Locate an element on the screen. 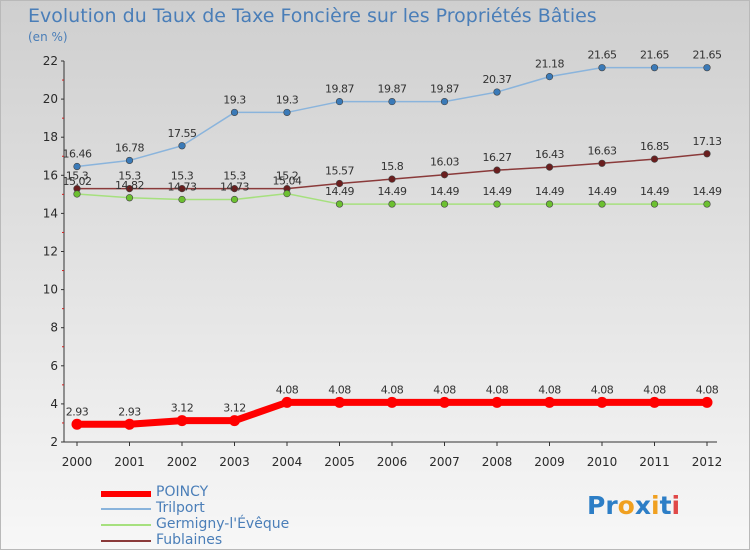 The image size is (750, 550). y-tick-label: 2 is located at coordinates (54, 442).